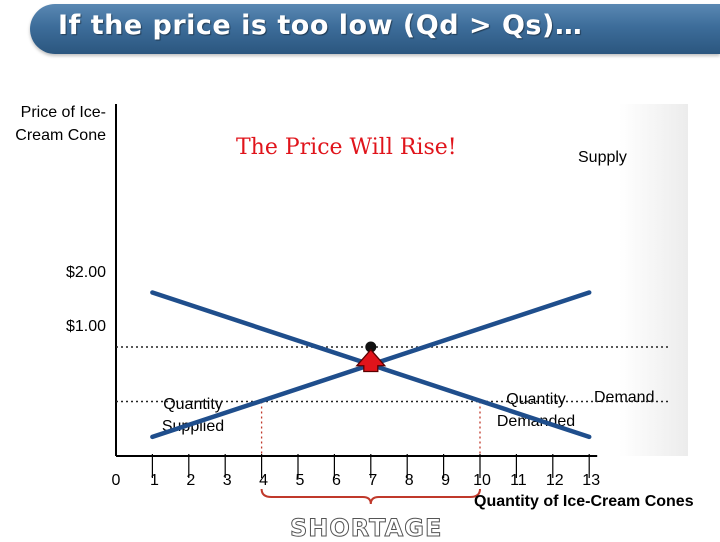  Describe the element at coordinates (370, 496) in the screenshot. I see `shortage-bracket` at that location.